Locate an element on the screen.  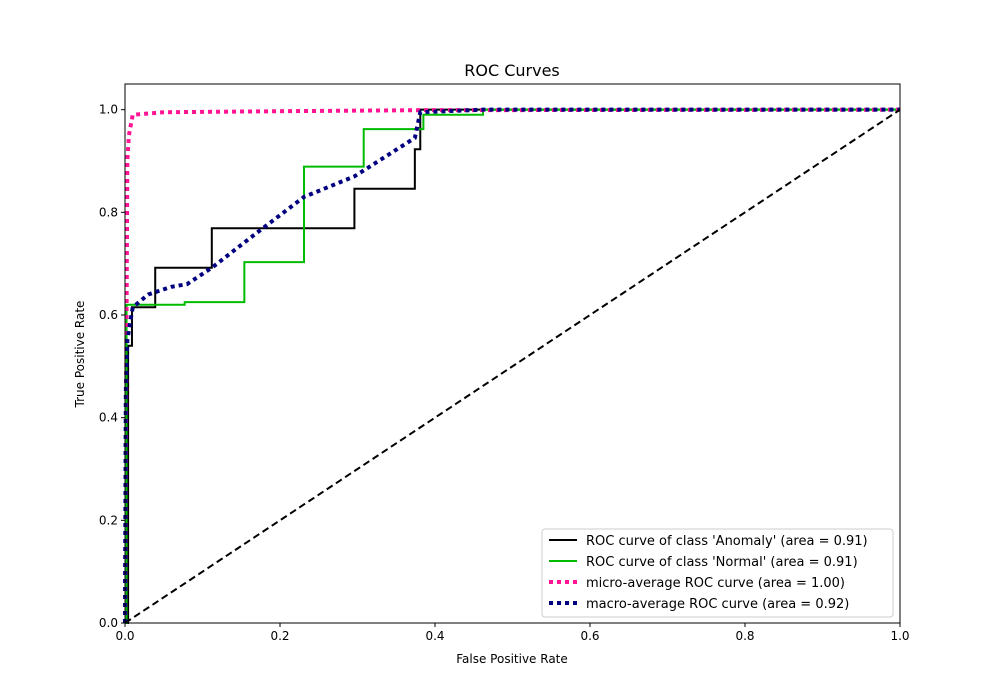
x-axis-label: False Positive Rate is located at coordinates (512, 659).